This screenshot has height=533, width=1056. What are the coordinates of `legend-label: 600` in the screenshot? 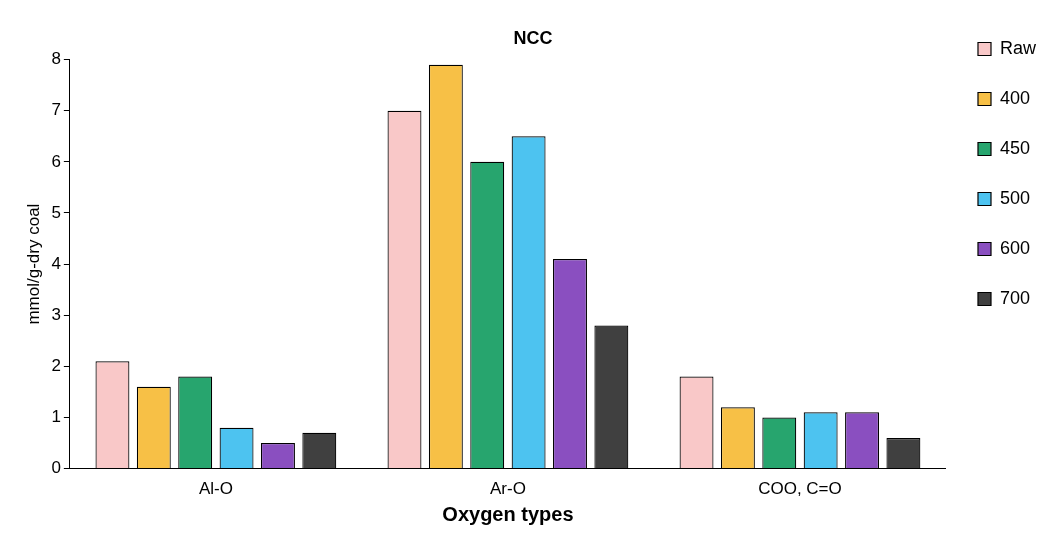 It's located at (1015, 247).